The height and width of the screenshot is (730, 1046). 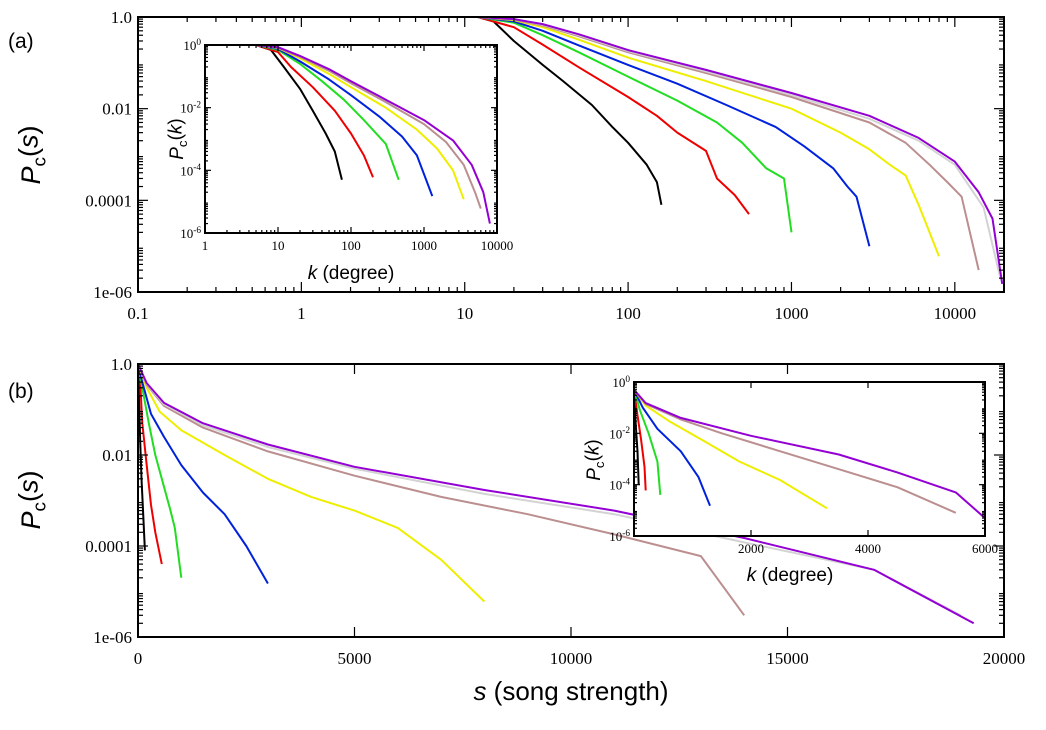 I want to click on panel-label: (b), so click(x=21, y=391).